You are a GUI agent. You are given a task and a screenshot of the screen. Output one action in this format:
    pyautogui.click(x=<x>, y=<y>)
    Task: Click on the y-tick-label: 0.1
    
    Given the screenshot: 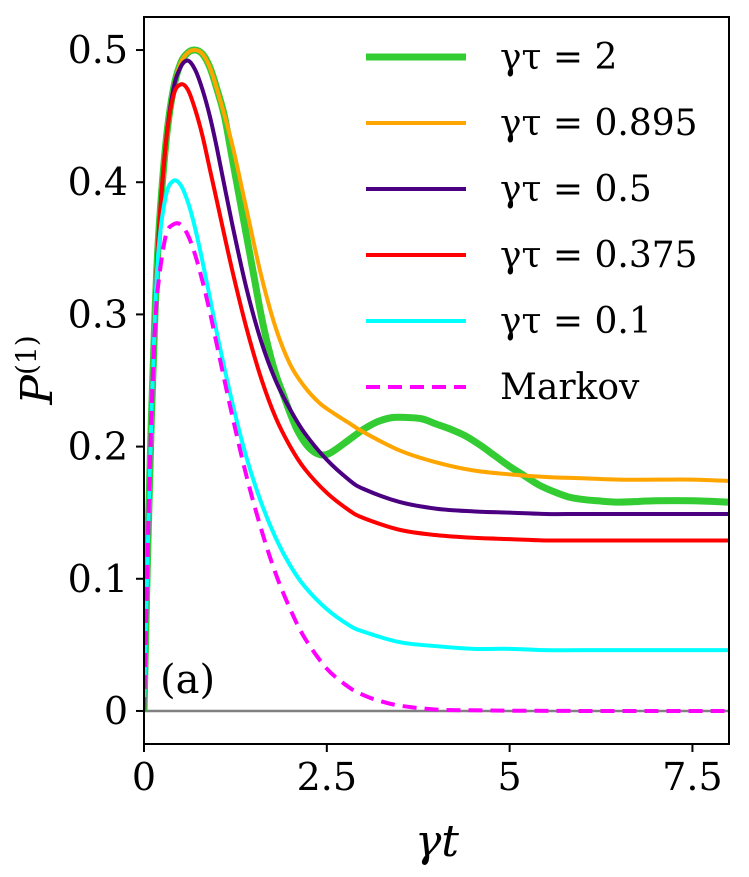 What is the action you would take?
    pyautogui.click(x=98, y=579)
    